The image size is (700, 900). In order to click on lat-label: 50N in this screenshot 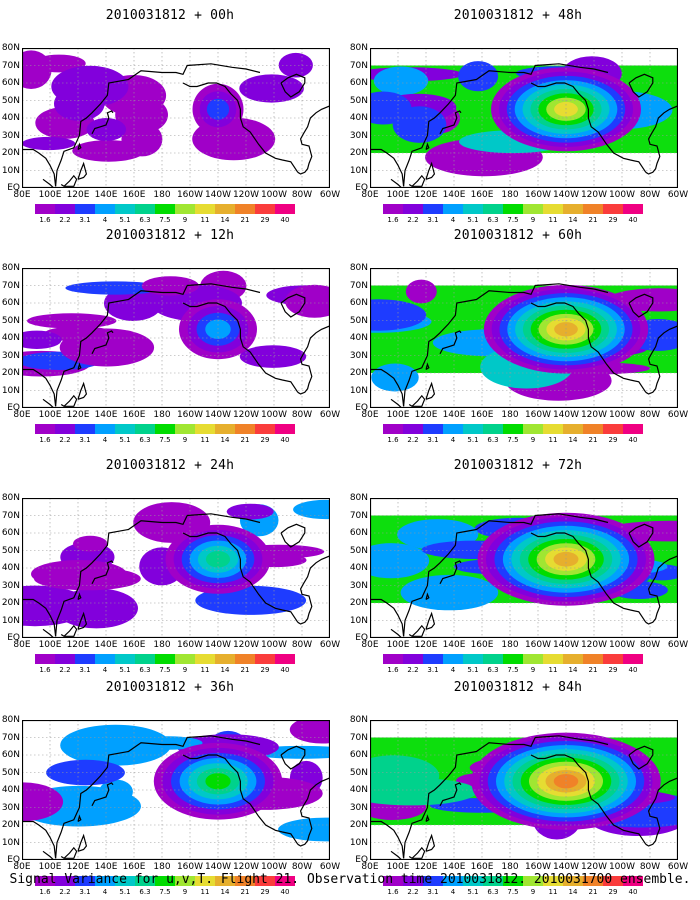, I will do `click(358, 772)`.